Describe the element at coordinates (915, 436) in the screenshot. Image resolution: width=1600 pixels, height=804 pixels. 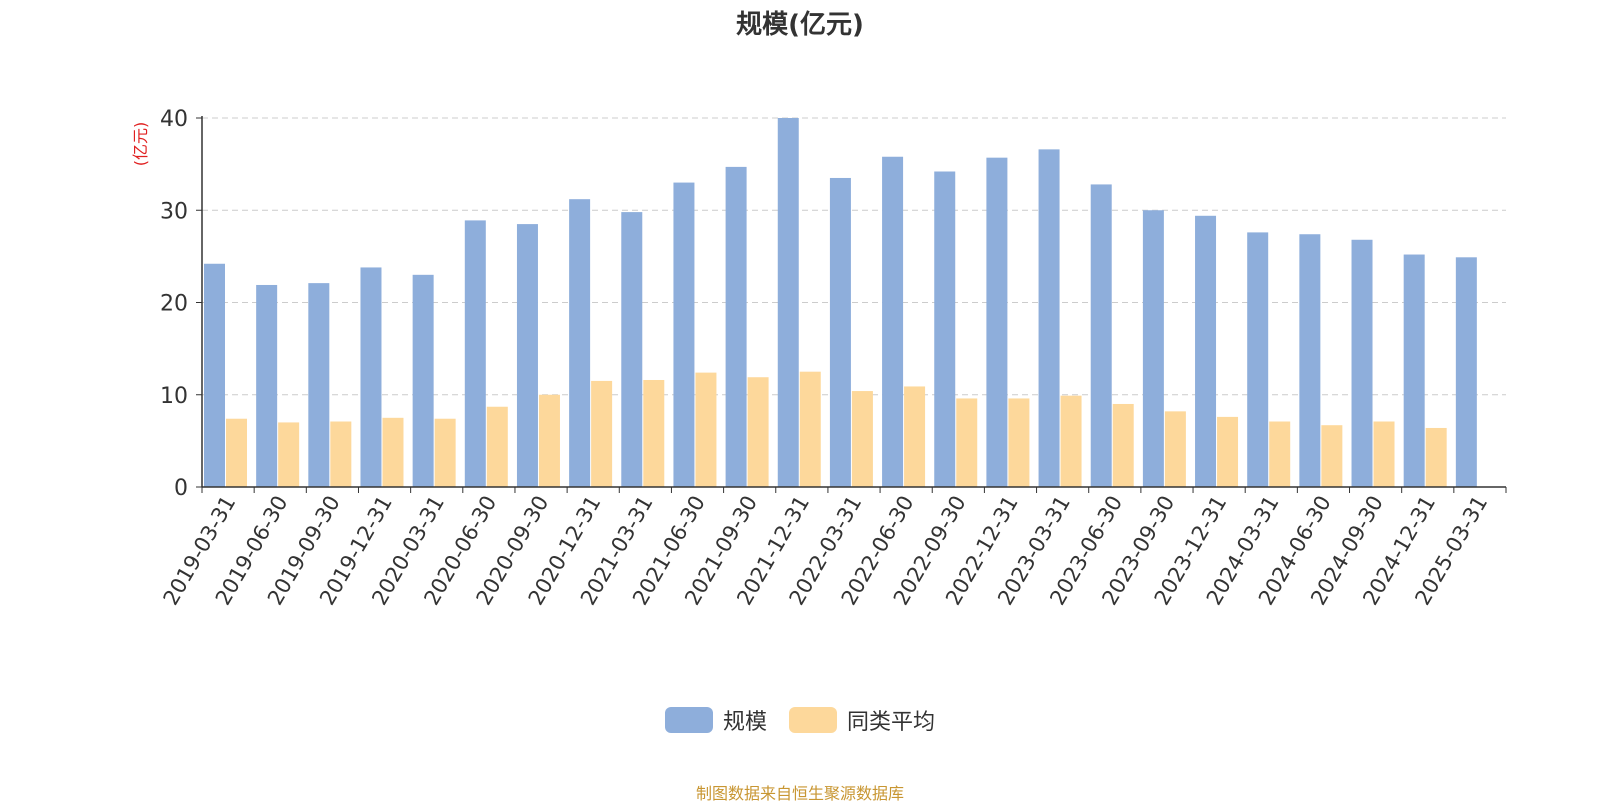
I see `bar-同类平均-2022-06-30` at that location.